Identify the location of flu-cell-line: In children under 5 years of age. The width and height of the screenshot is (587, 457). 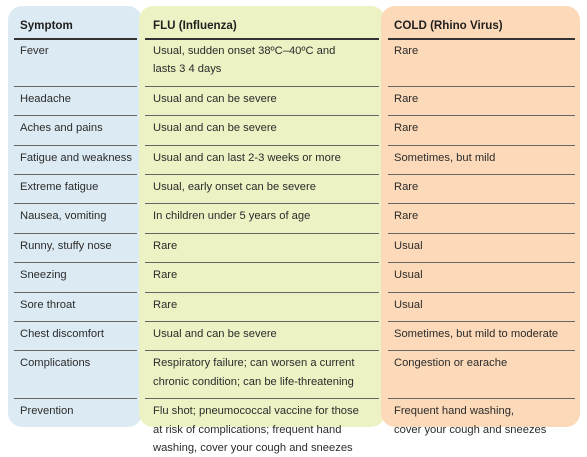
(232, 216).